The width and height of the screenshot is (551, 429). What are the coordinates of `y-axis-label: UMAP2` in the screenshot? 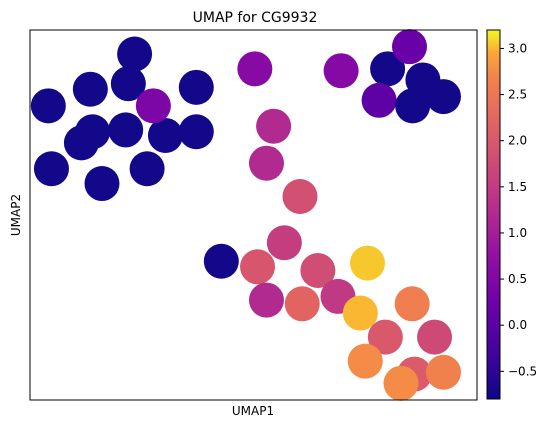 It's located at (16, 215).